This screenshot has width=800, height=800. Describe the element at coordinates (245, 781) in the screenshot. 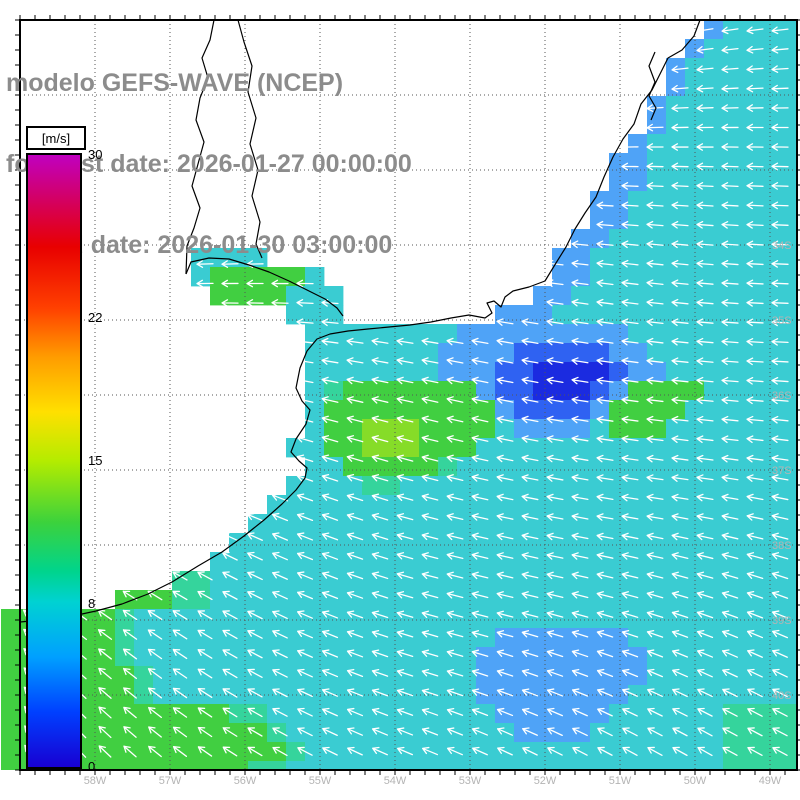

I see `lon-label: 56W` at that location.